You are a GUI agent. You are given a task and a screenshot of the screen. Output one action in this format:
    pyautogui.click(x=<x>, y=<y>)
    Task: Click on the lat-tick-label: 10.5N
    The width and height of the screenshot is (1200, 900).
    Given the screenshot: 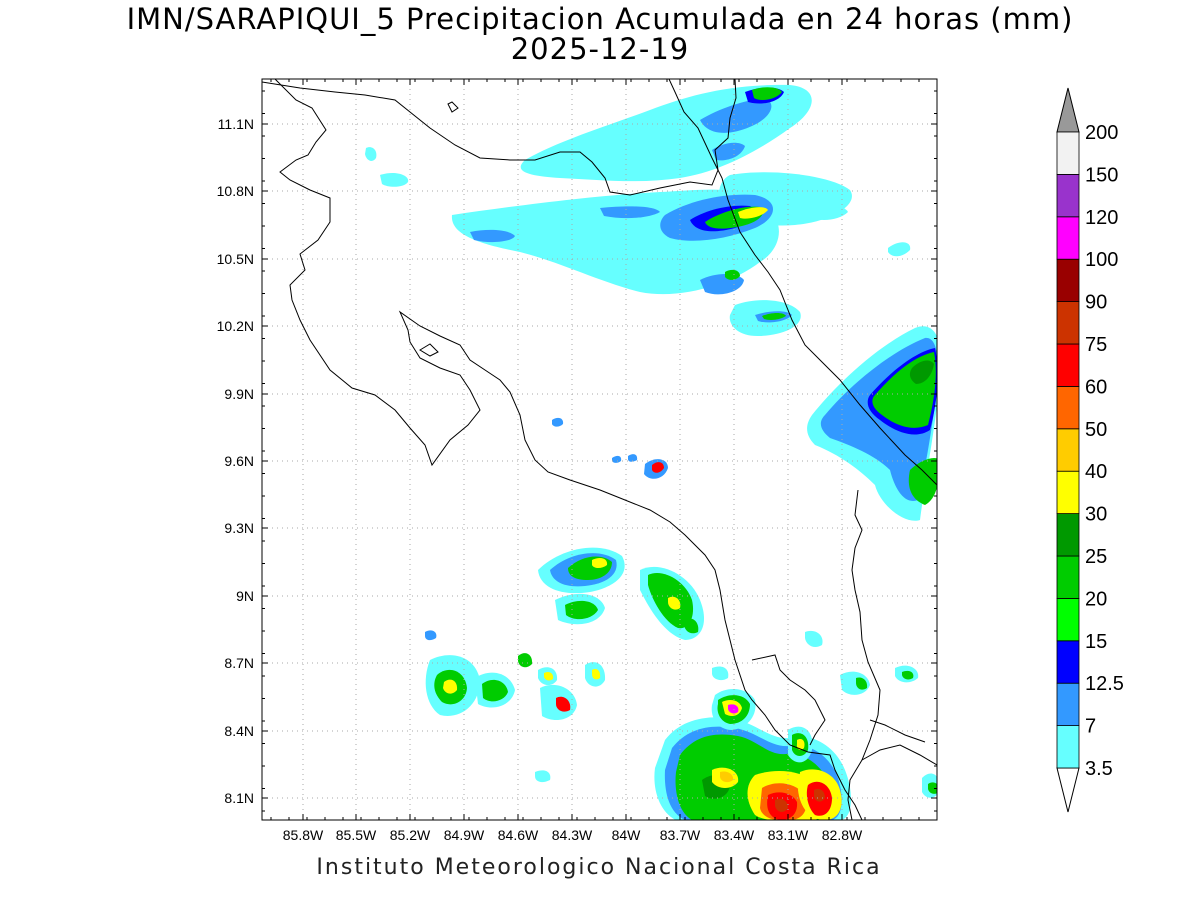 What is the action you would take?
    pyautogui.click(x=235, y=259)
    